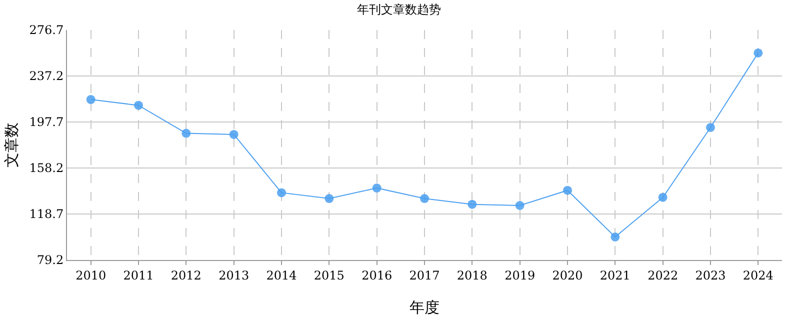 The height and width of the screenshot is (330, 798). What do you see at coordinates (46, 168) in the screenshot?
I see `y-tick-label: 158.2` at bounding box center [46, 168].